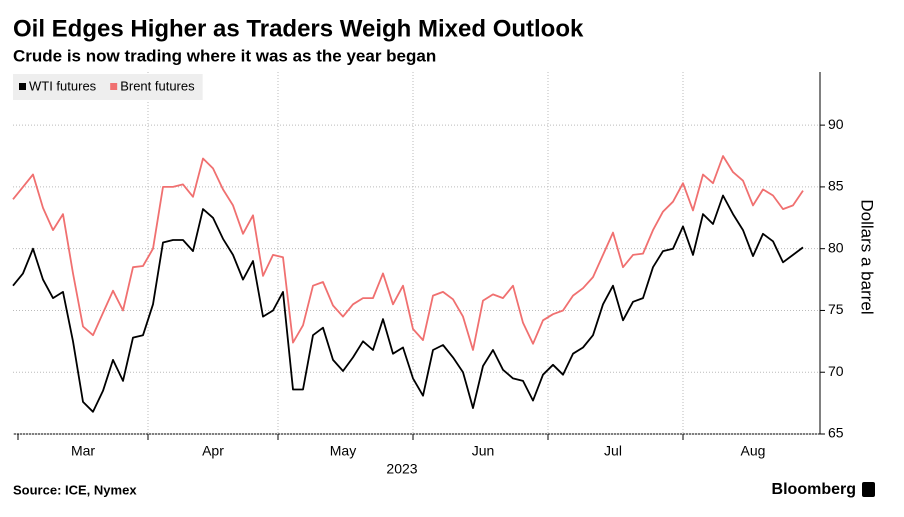  Describe the element at coordinates (401, 469) in the screenshot. I see `x-axis-label: 2023` at that location.